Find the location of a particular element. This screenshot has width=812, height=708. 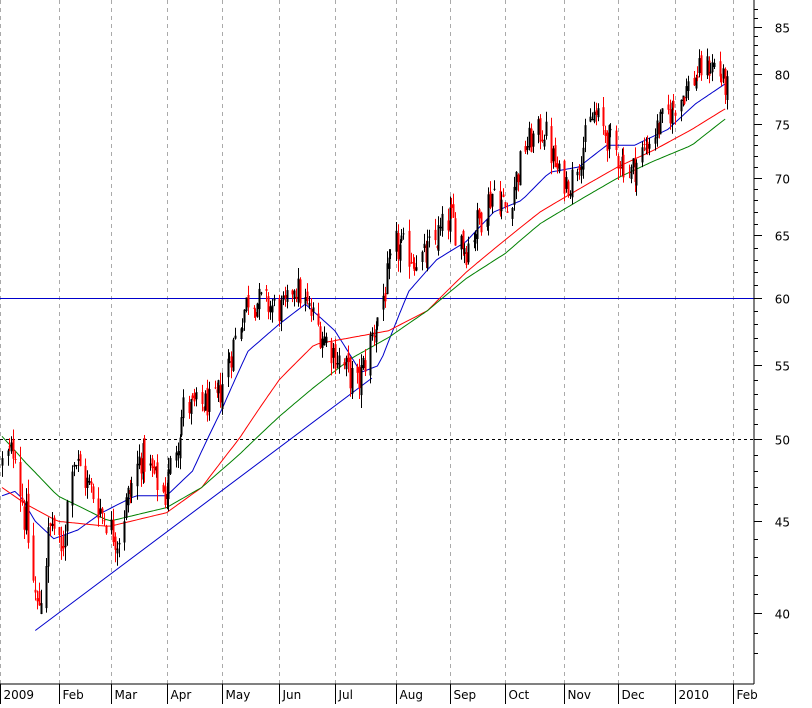

x-tick-label: Dec is located at coordinates (633, 695).